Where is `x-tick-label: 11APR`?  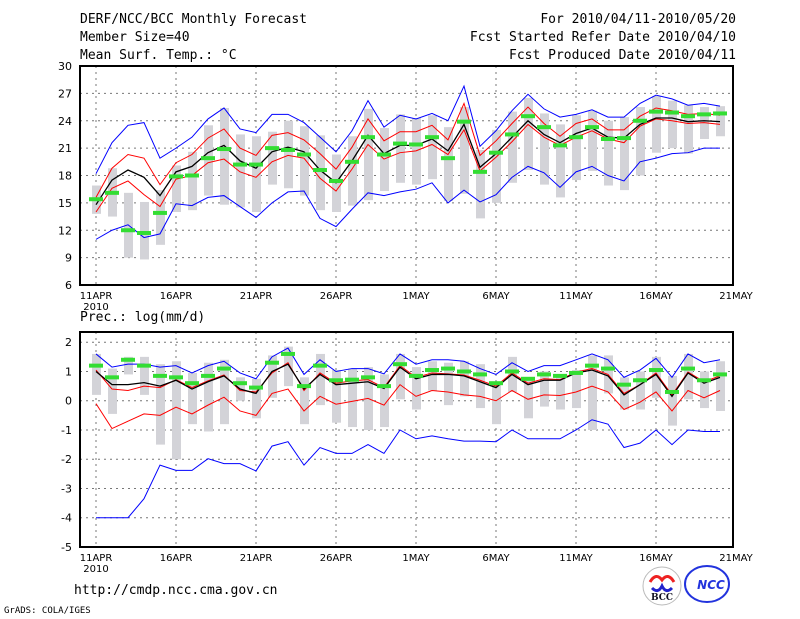
x-tick-label: 11APR is located at coordinates (96, 296).